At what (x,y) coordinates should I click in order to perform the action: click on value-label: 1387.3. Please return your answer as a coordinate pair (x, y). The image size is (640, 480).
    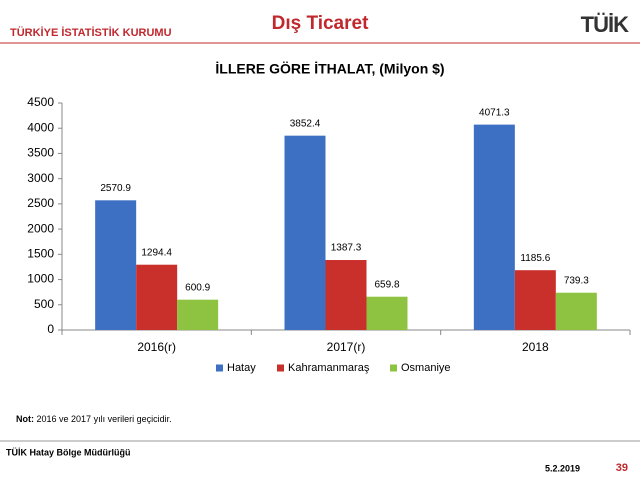
    Looking at the image, I should click on (346, 248).